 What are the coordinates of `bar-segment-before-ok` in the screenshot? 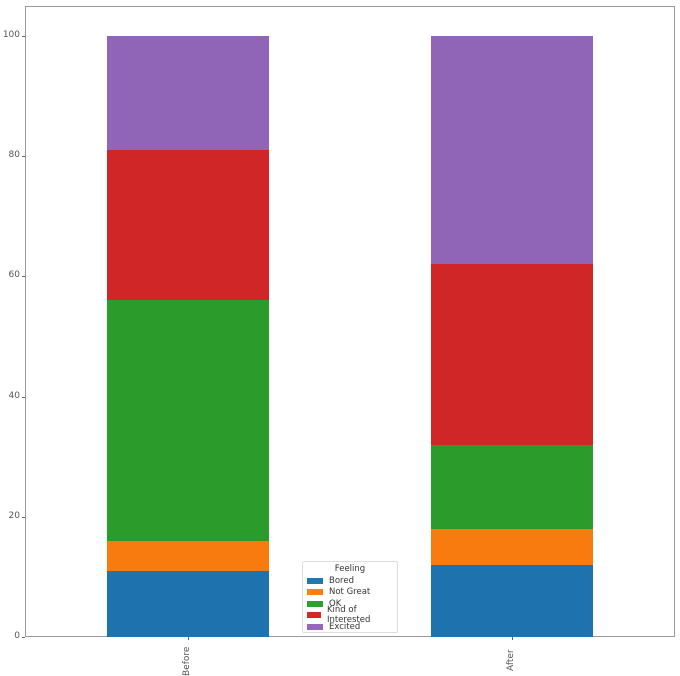 It's located at (188, 420).